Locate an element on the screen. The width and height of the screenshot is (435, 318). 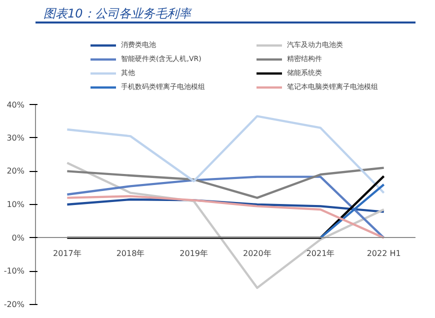
y-tick-label: 20% is located at coordinates (15, 171).